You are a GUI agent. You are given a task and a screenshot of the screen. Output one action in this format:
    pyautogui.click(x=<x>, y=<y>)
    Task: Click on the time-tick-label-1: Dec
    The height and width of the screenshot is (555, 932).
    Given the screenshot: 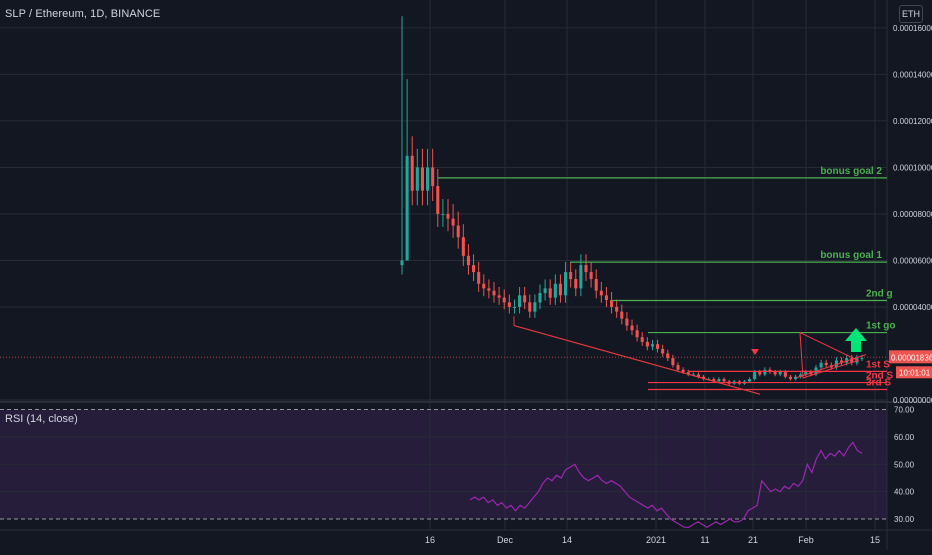 What is the action you would take?
    pyautogui.click(x=505, y=540)
    